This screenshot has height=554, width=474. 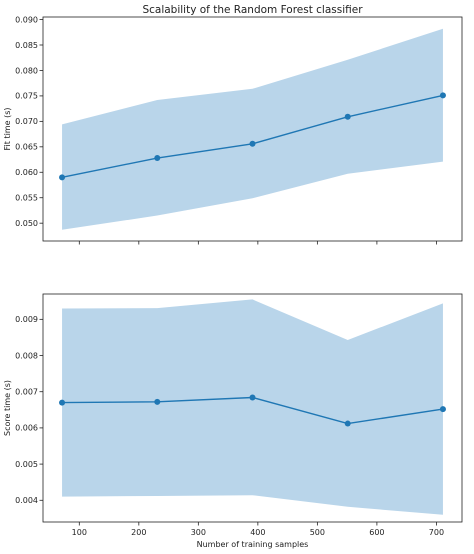 I want to click on x-tick-label: 100, so click(x=79, y=532).